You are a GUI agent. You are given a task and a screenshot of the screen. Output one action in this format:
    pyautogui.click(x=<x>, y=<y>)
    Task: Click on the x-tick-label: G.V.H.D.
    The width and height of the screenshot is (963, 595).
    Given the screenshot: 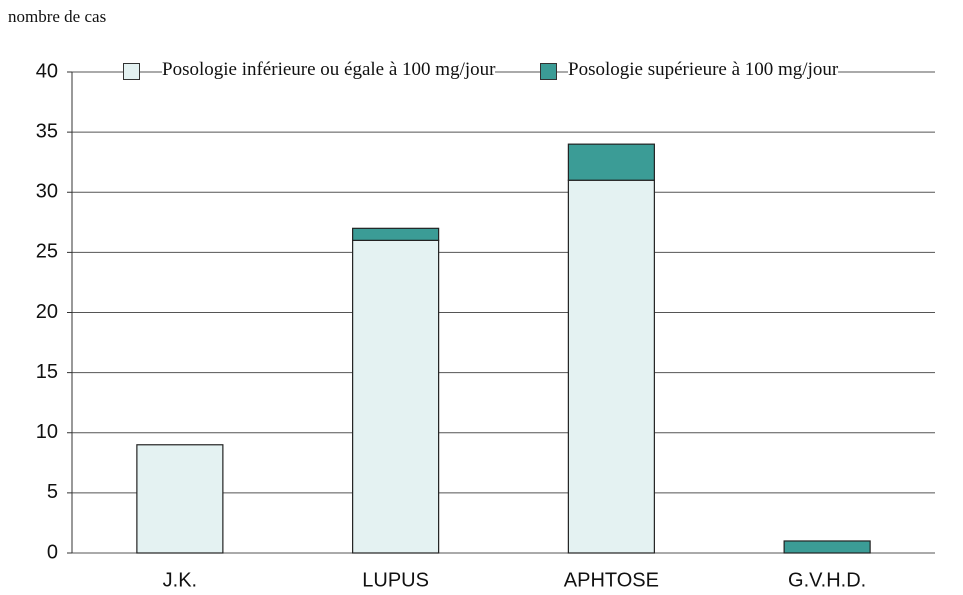 What is the action you would take?
    pyautogui.click(x=827, y=580)
    